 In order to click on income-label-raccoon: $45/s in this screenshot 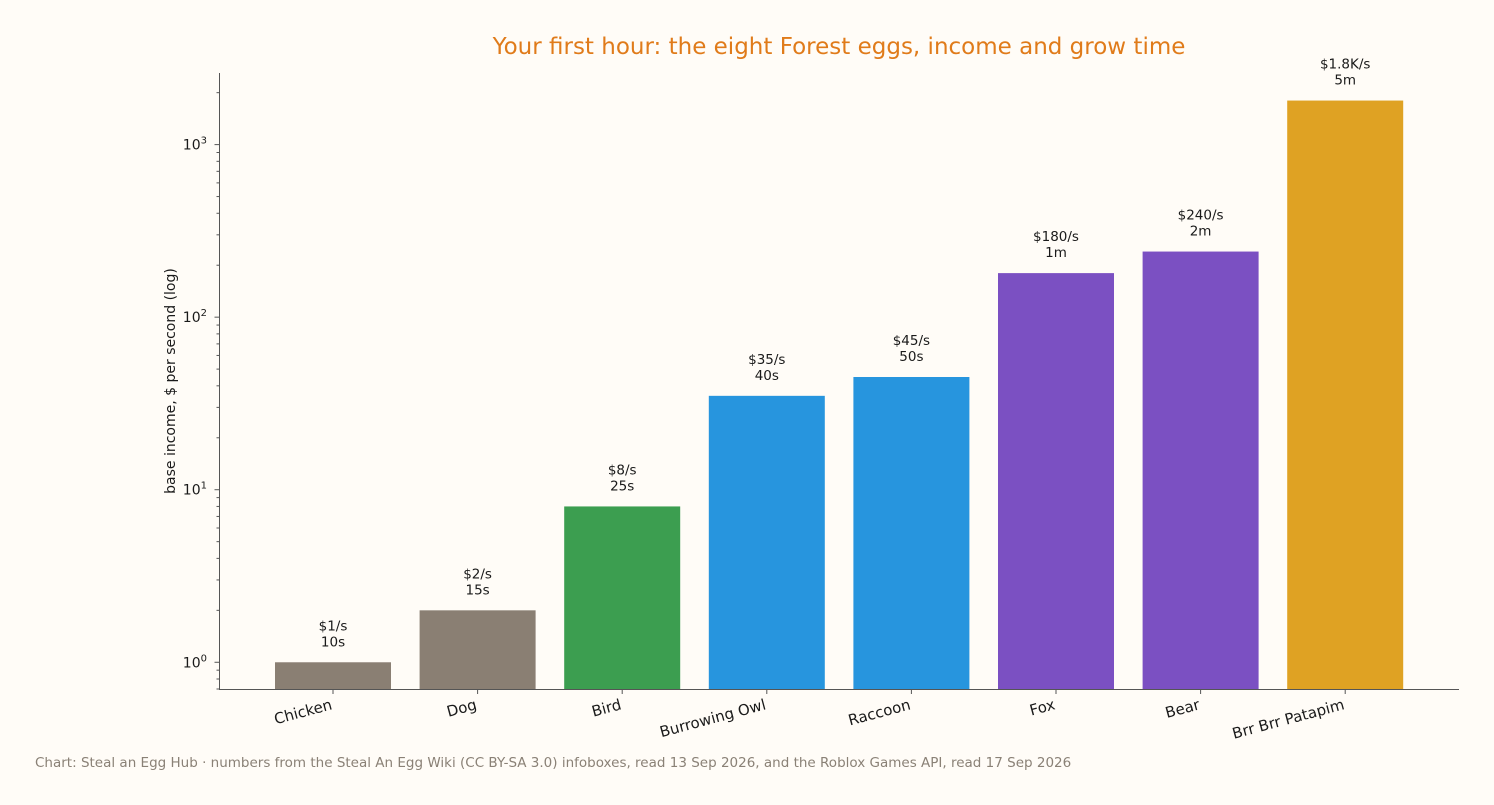, I will do `click(911, 341)`.